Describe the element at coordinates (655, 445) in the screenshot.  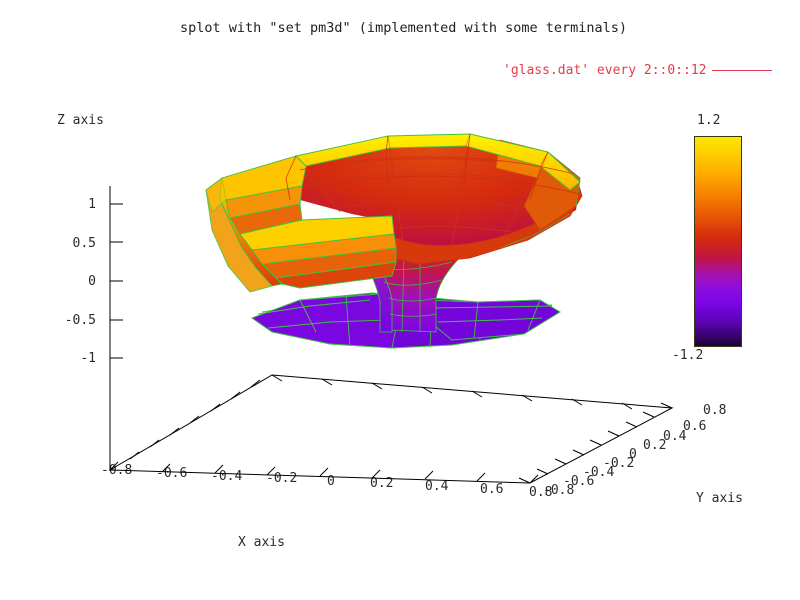
I see `y-tic-label: 0.2` at that location.